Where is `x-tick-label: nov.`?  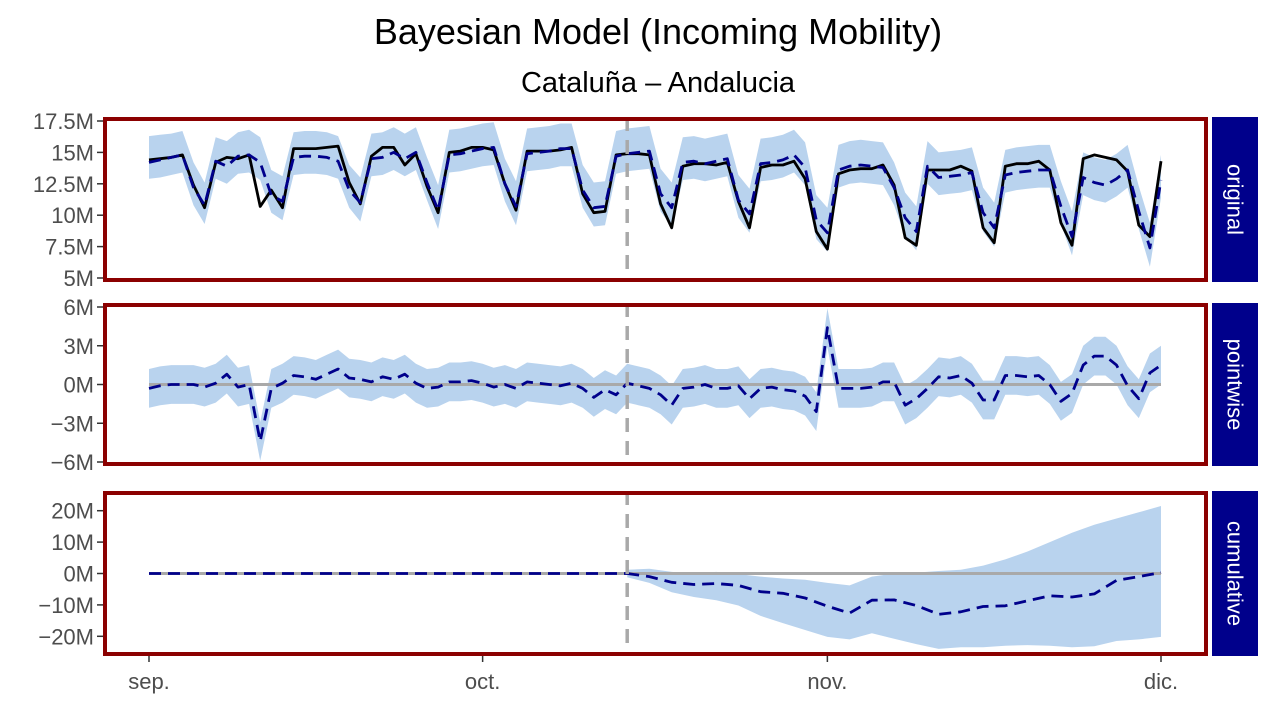
x-tick-label: nov. is located at coordinates (827, 681).